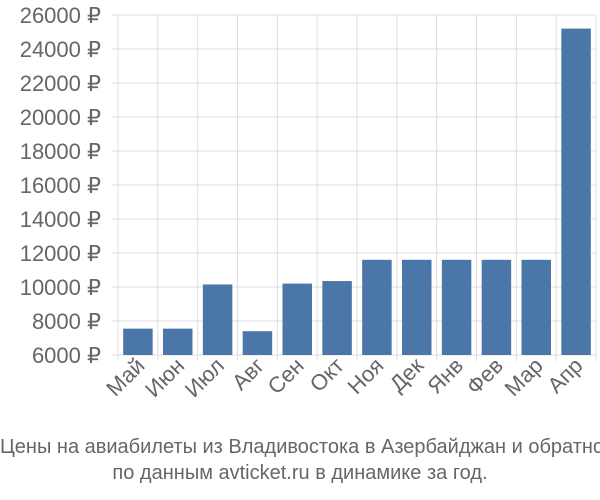 The image size is (600, 500). I want to click on y-tick-label: 10000 ₽, so click(60, 287).